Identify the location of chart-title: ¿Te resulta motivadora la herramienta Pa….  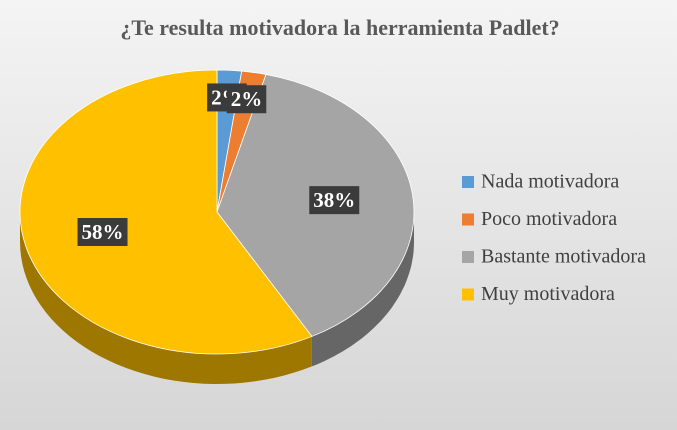
(339, 27).